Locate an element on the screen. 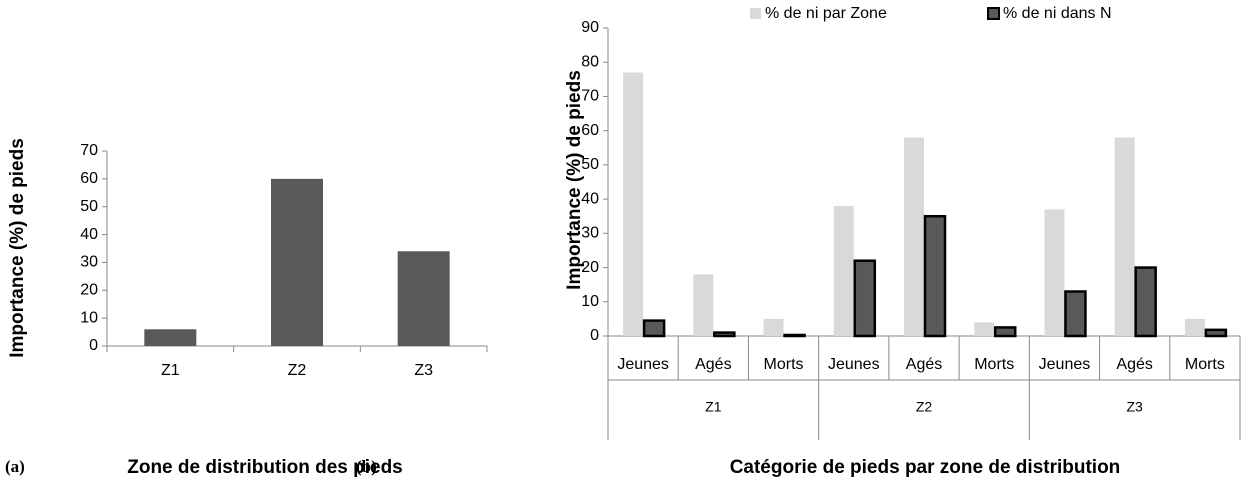  group-label: Z2 is located at coordinates (924, 407).